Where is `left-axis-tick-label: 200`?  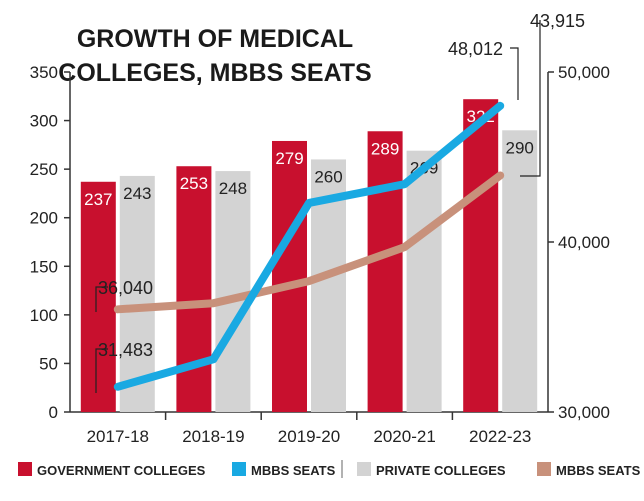
left-axis-tick-label: 200 is located at coordinates (44, 218).